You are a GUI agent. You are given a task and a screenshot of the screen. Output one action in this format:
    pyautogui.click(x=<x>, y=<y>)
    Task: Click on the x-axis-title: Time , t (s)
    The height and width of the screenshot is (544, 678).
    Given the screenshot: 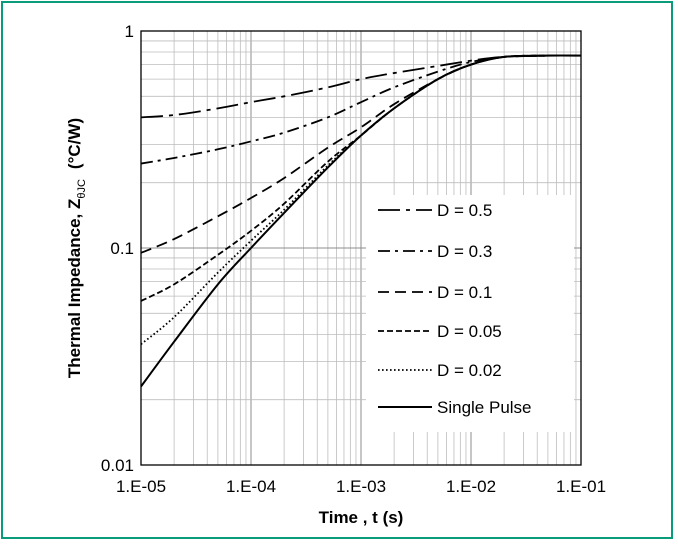 What is the action you would take?
    pyautogui.click(x=361, y=517)
    